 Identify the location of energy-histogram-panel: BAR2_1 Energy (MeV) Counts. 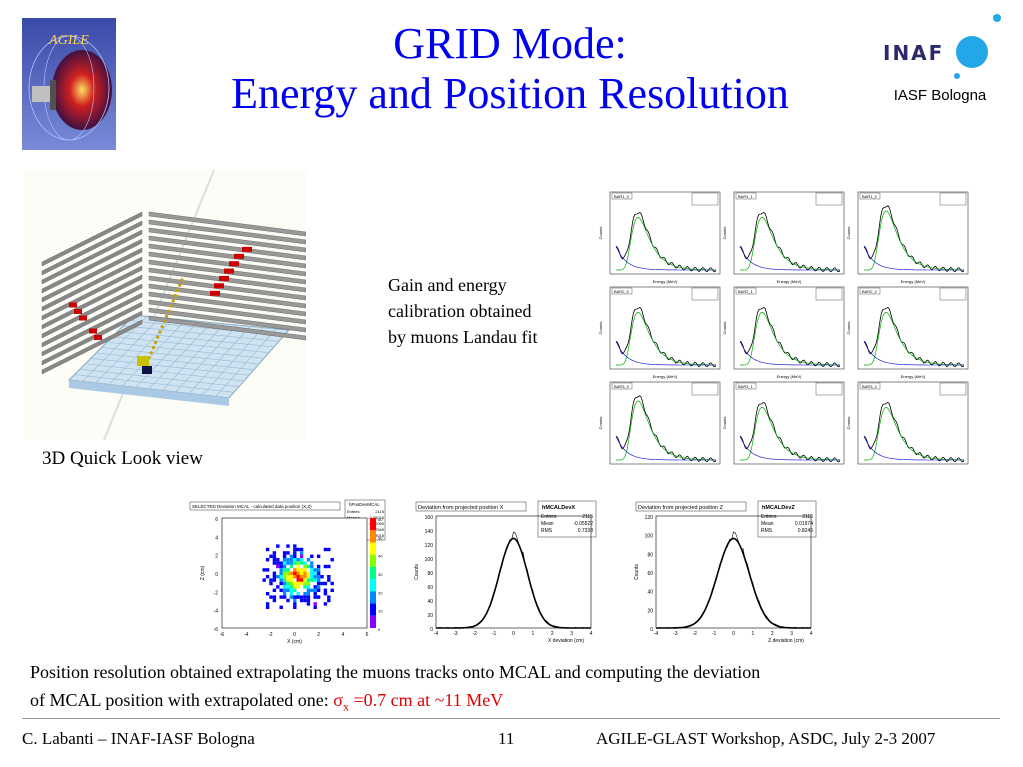
(783, 332).